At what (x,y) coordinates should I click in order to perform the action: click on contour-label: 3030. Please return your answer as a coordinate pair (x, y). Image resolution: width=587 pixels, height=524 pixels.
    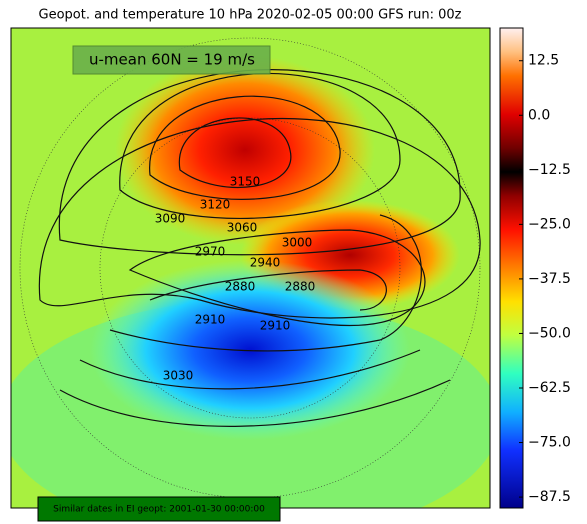
    Looking at the image, I should click on (178, 376).